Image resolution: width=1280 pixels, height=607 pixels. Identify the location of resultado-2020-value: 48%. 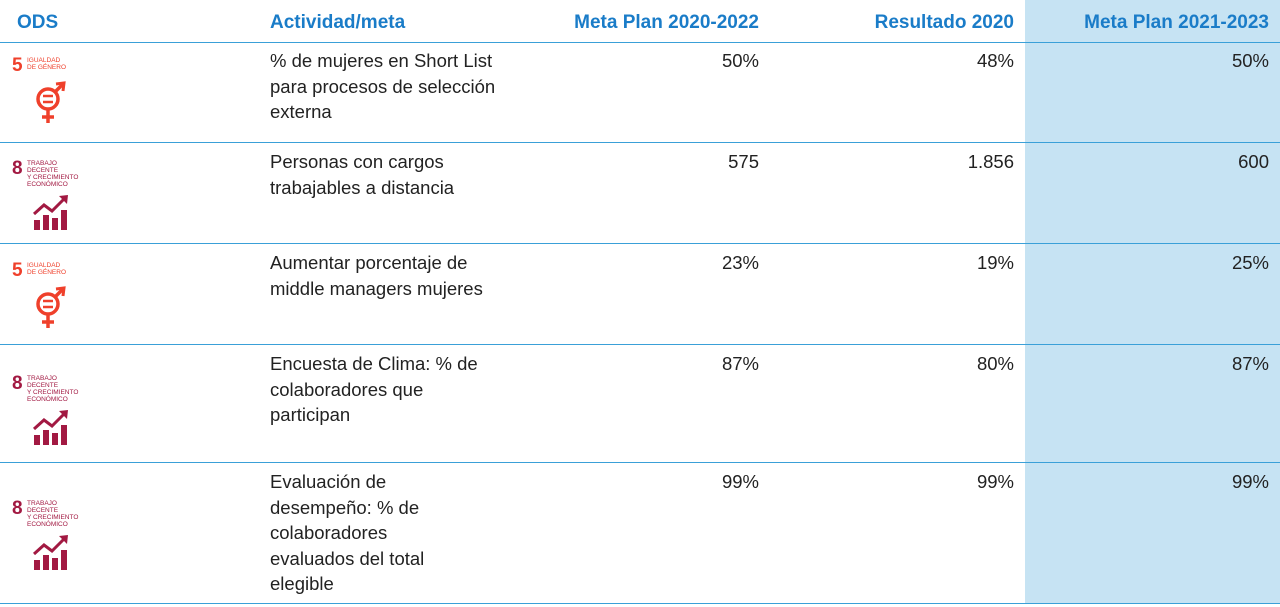
(995, 60).